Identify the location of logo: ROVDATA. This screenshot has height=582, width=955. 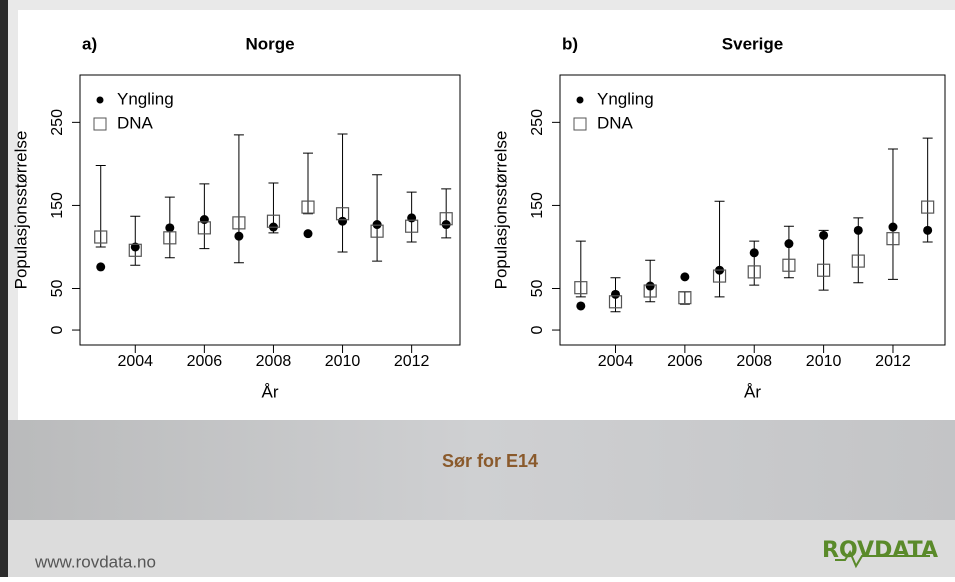
(880, 550).